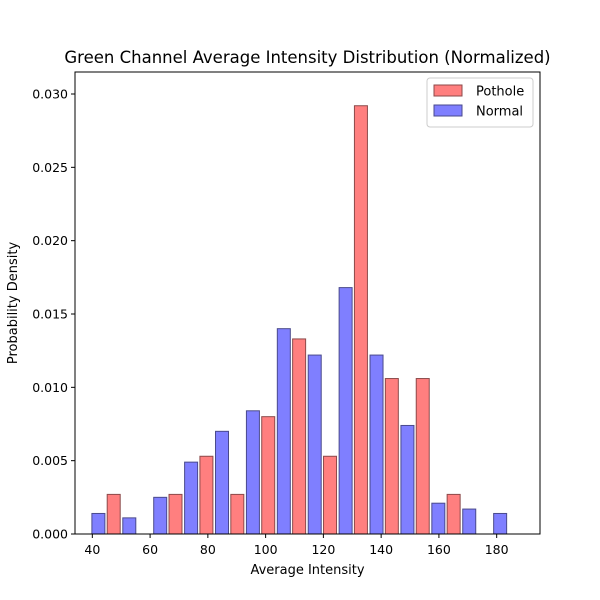  I want to click on legend-swatch-normal, so click(448, 110).